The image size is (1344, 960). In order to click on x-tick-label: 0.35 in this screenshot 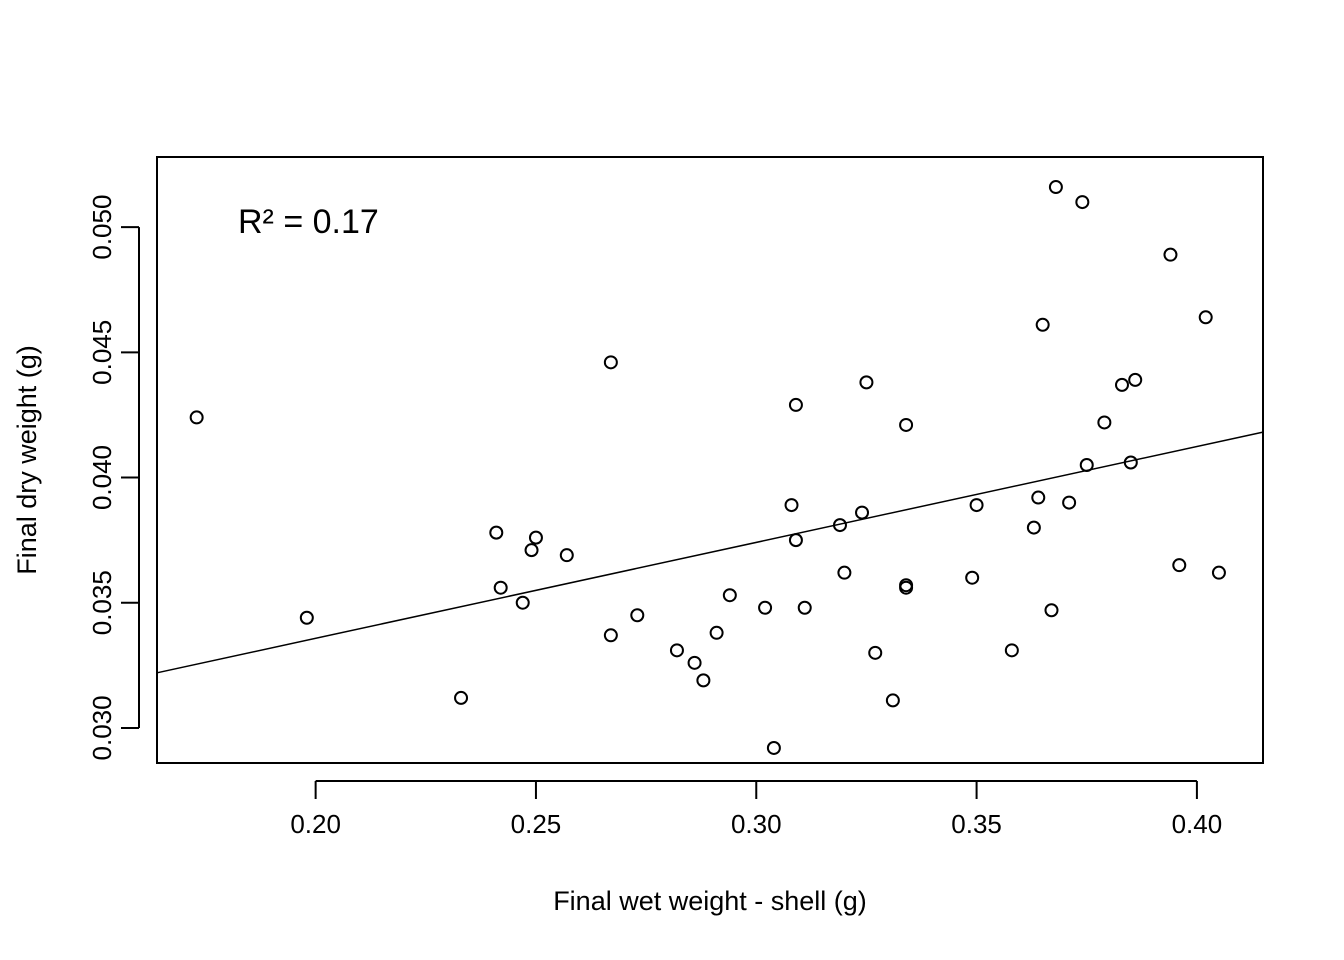, I will do `click(976, 824)`.